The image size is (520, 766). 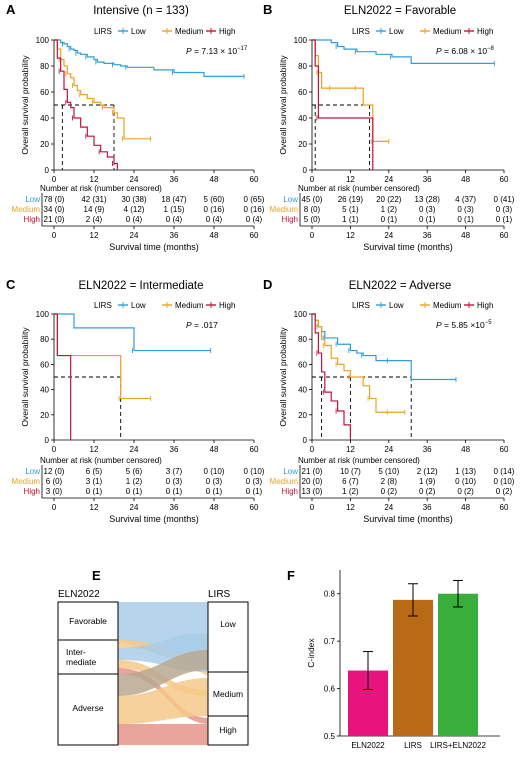 What do you see at coordinates (189, 31) in the screenshot?
I see `legend-label-medium: Medium` at bounding box center [189, 31].